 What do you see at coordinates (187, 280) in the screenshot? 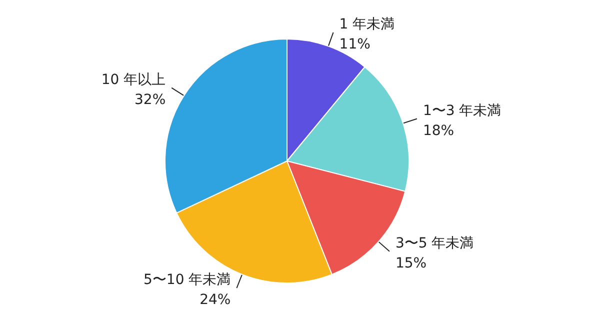
I see `slice-label: 5〜10 年未満` at bounding box center [187, 280].